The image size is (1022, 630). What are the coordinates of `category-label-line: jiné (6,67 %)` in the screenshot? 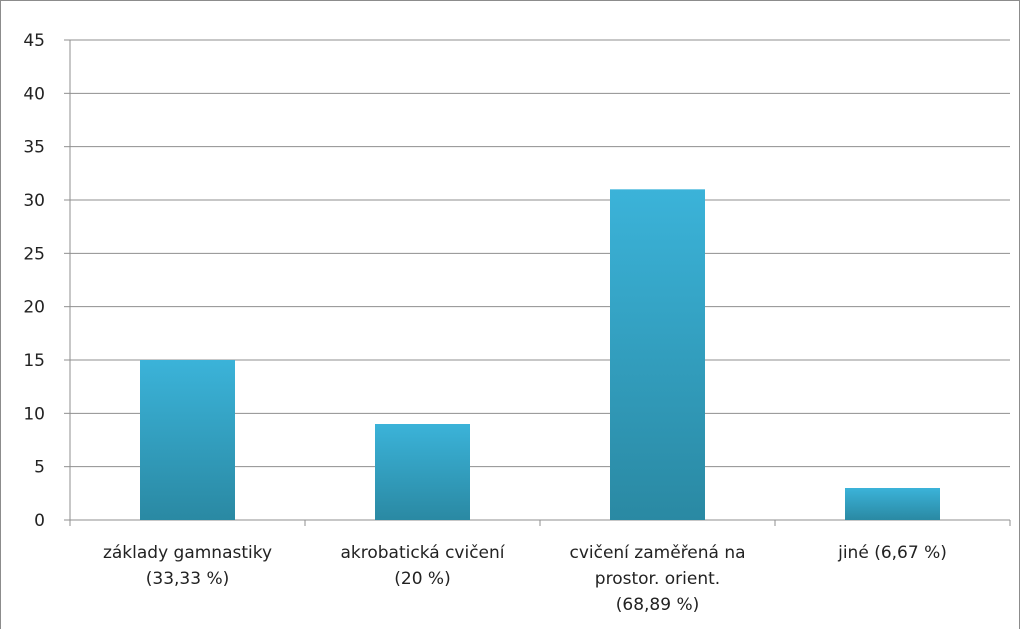 It's located at (892, 553).